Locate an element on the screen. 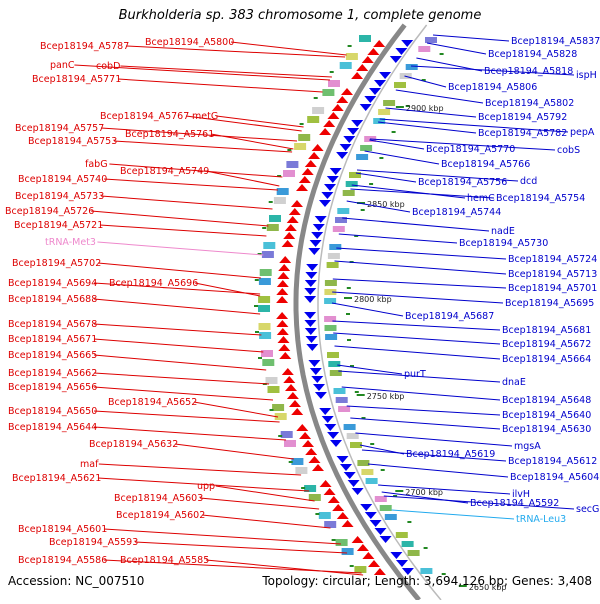 The height and width of the screenshot is (604, 600). left-gene-label: Bcep18194_A5787 is located at coordinates (84, 46).